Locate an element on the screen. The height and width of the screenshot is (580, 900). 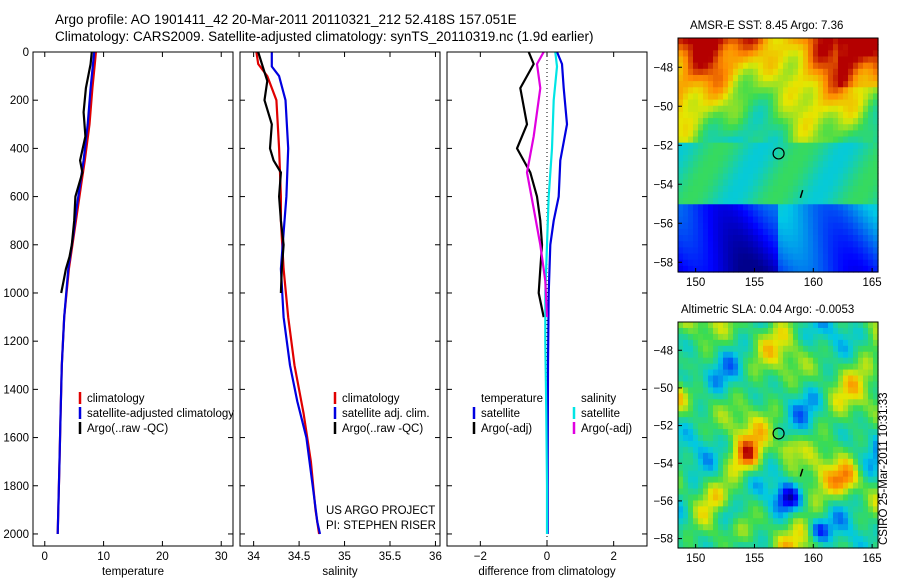
map-x-tick-label: 150 is located at coordinates (695, 559).